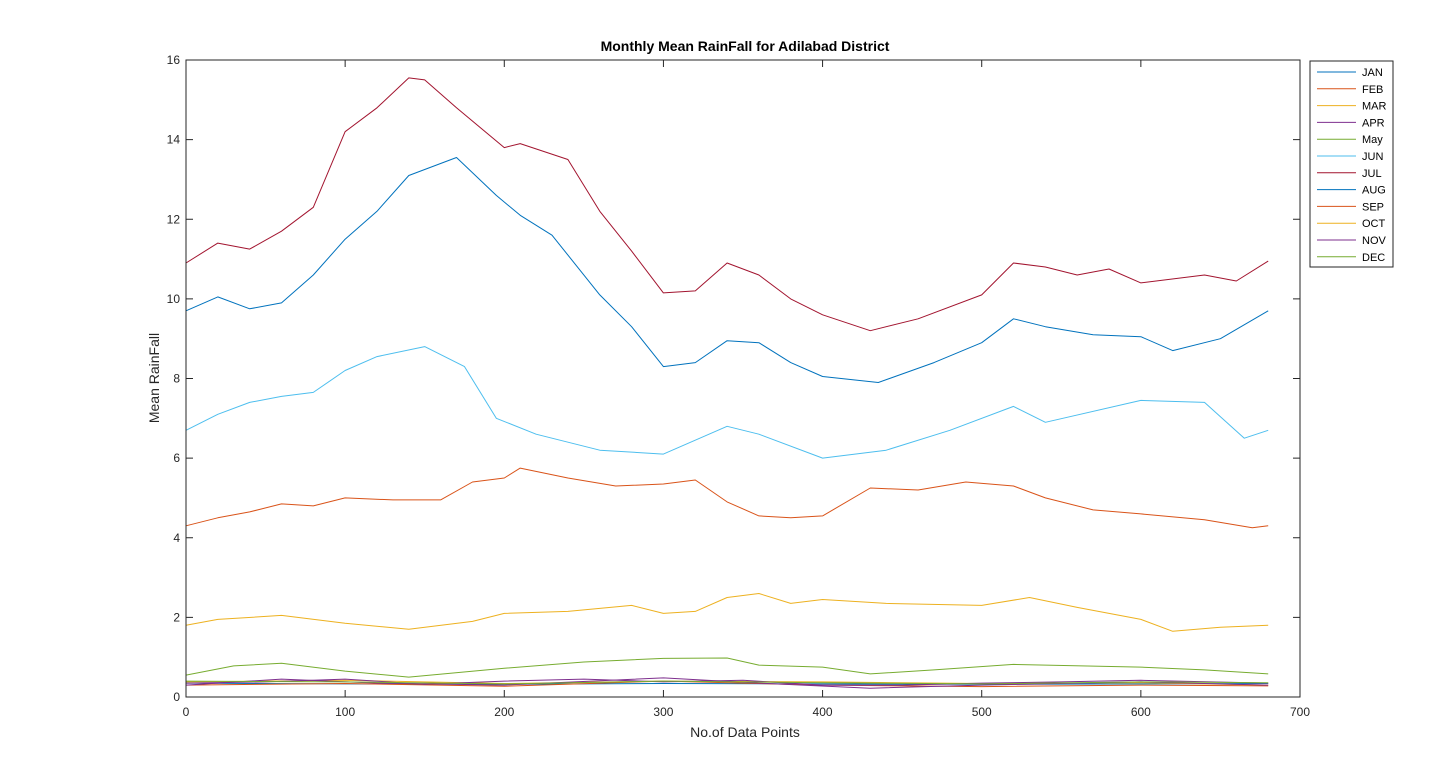  I want to click on y-tick-label: 12, so click(174, 219).